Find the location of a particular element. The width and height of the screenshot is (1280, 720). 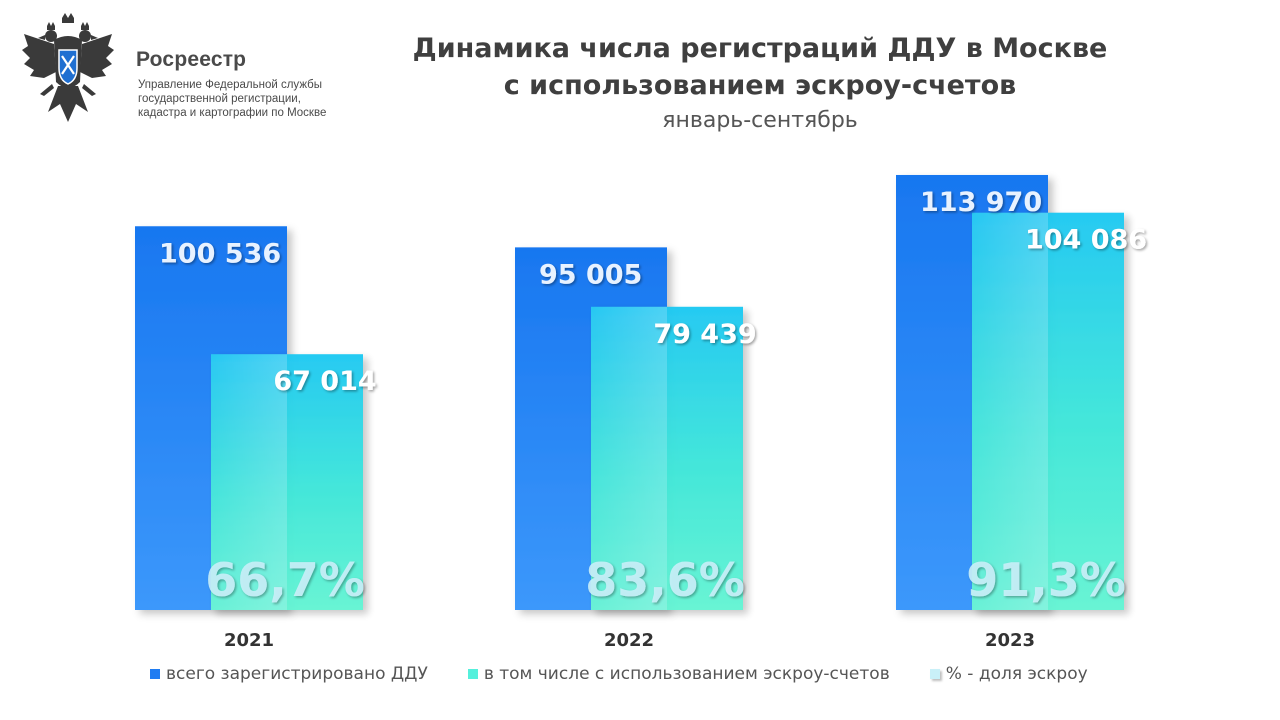

org-name: Росреестр is located at coordinates (191, 59).